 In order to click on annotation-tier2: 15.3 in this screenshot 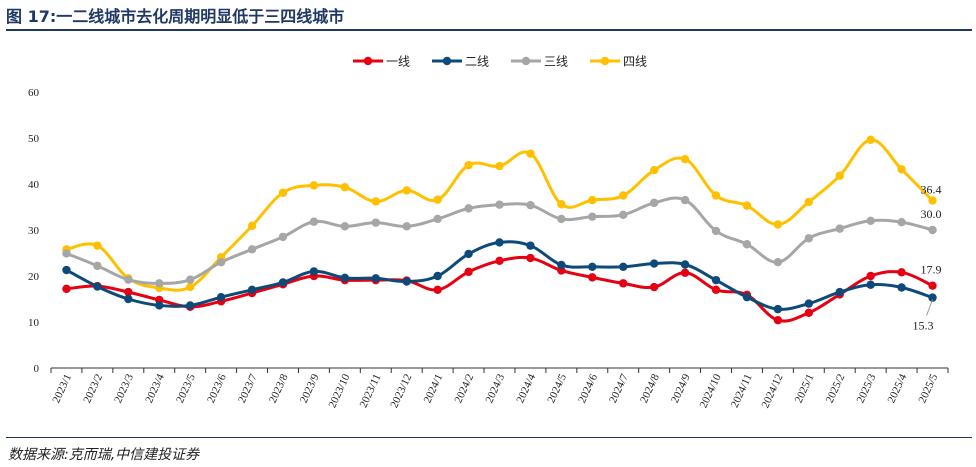, I will do `click(923, 326)`.